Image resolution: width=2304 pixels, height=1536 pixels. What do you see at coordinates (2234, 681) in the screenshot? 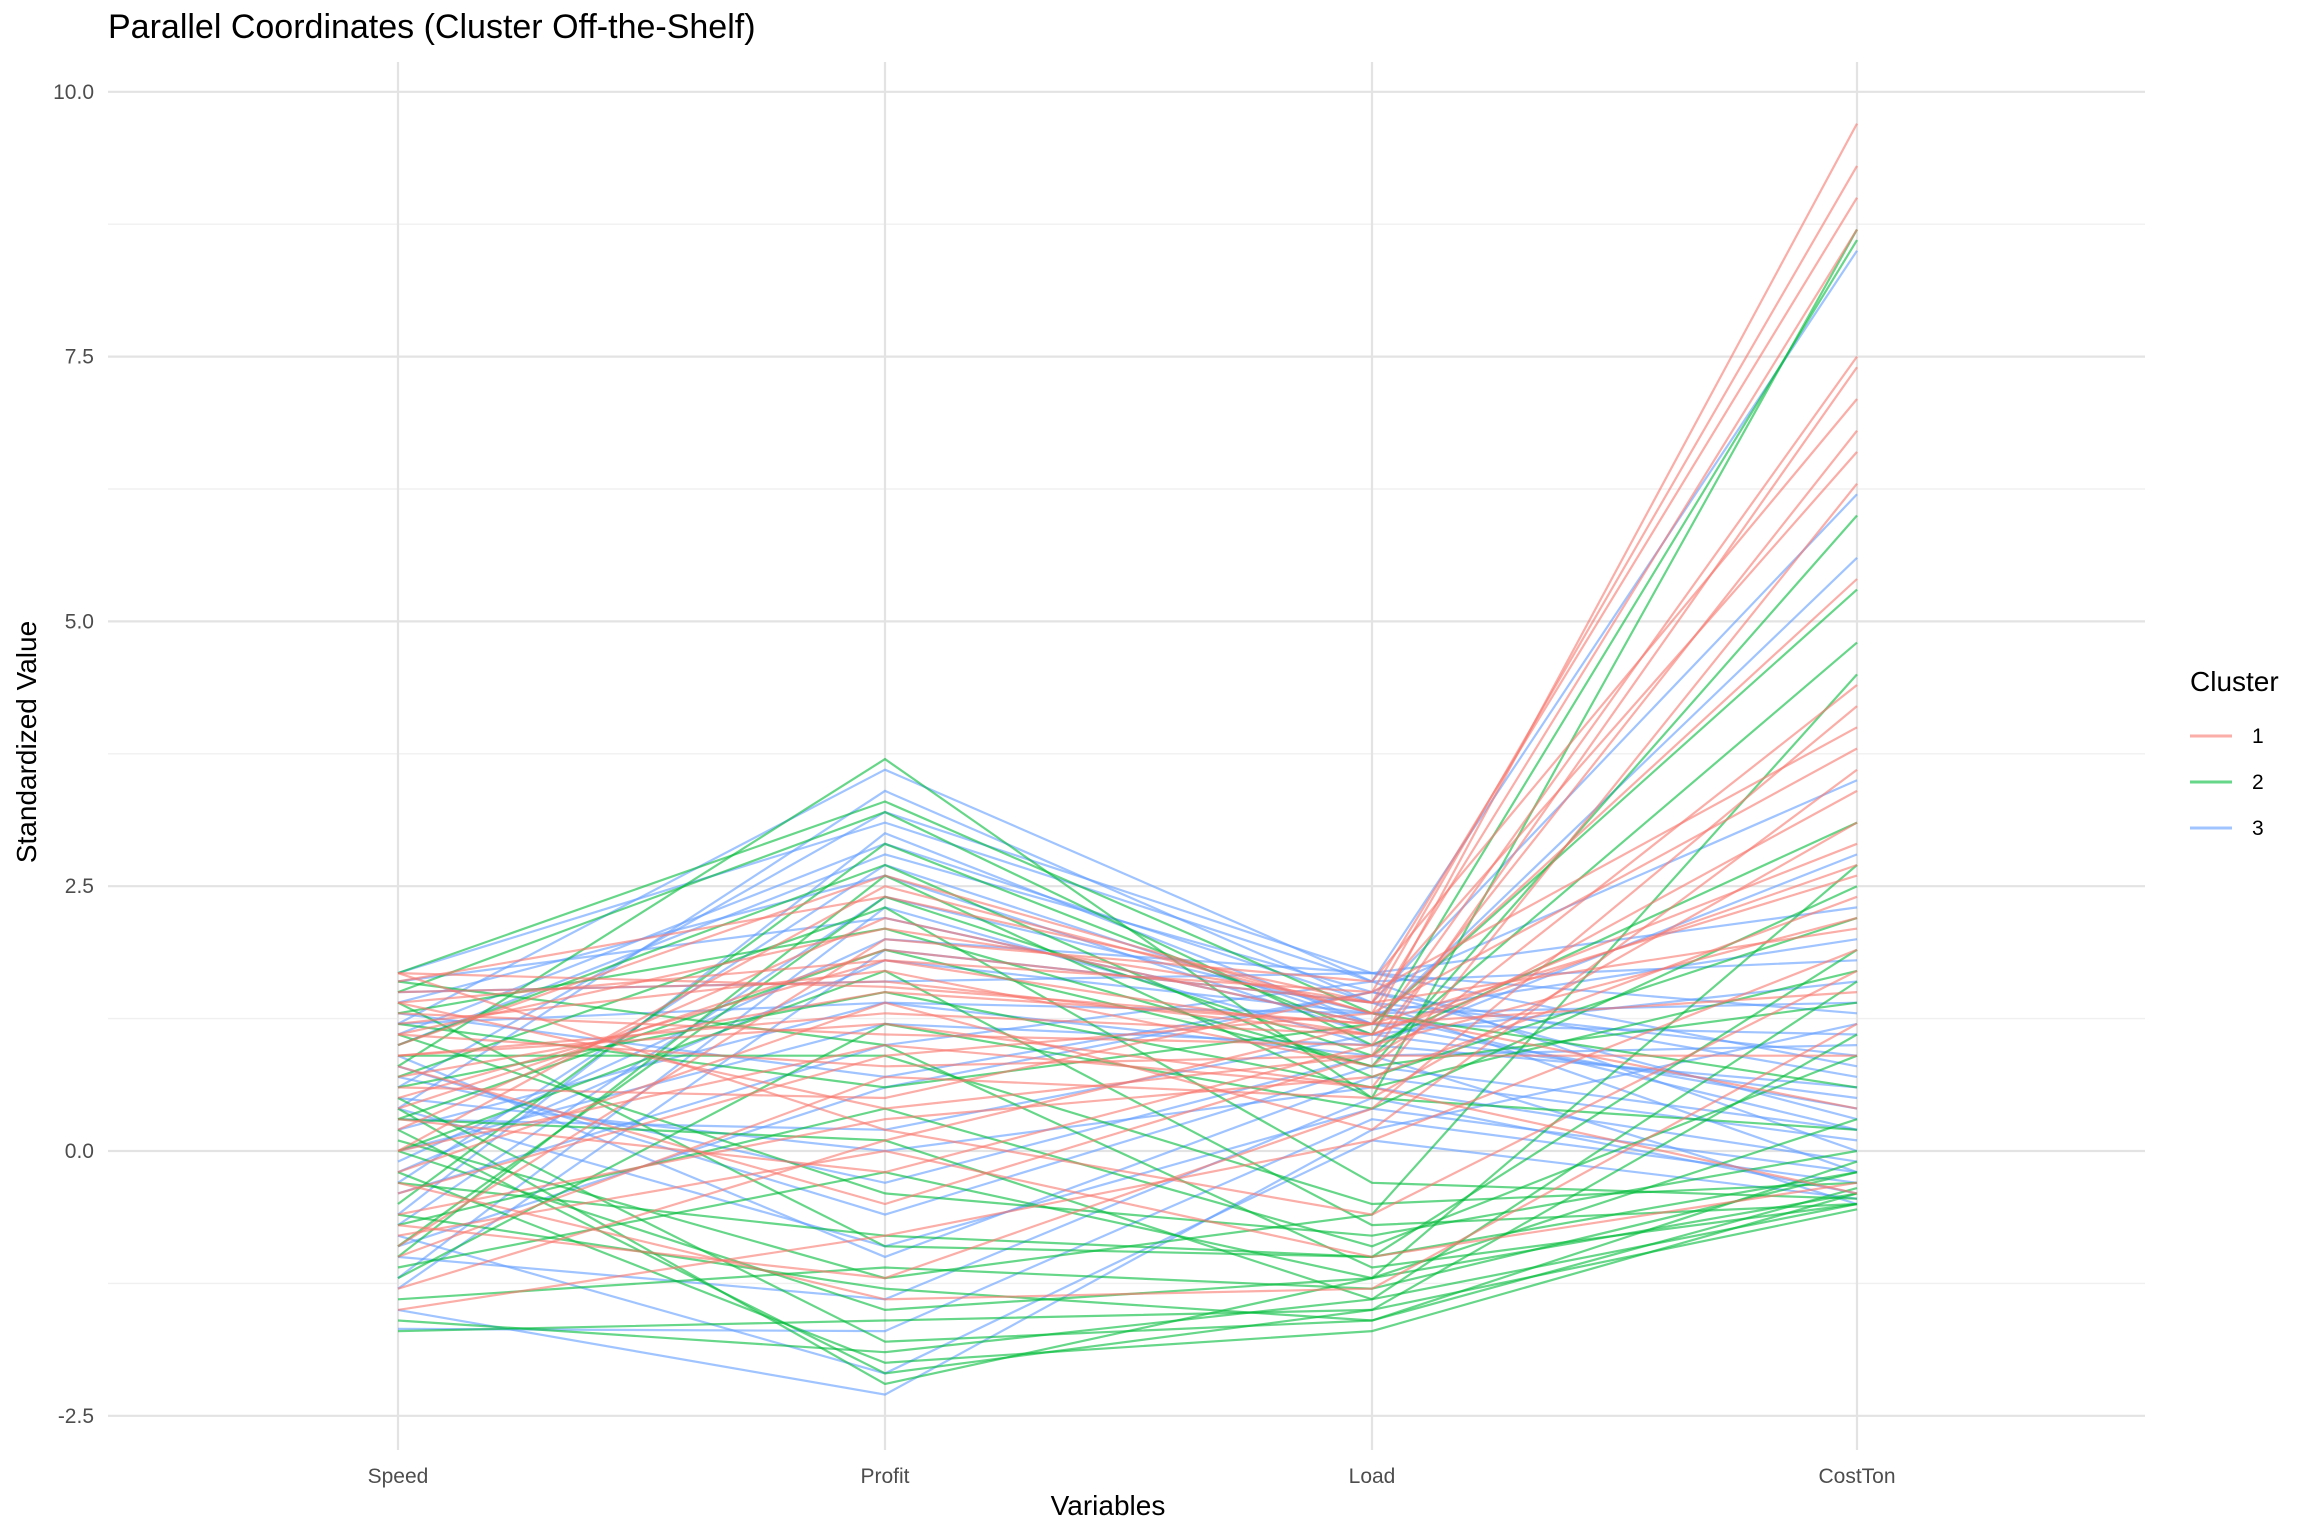
I see `legend-title: Cluster` at bounding box center [2234, 681].